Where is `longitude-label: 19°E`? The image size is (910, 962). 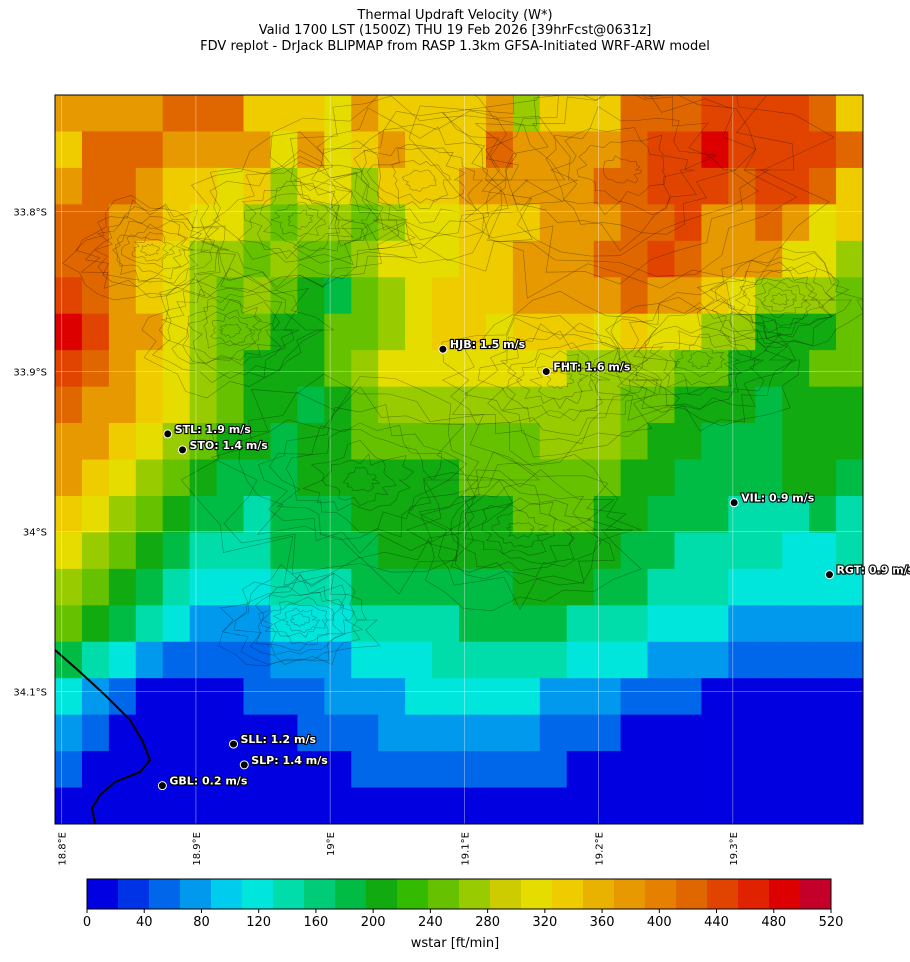
longitude-label: 19°E is located at coordinates (331, 844).